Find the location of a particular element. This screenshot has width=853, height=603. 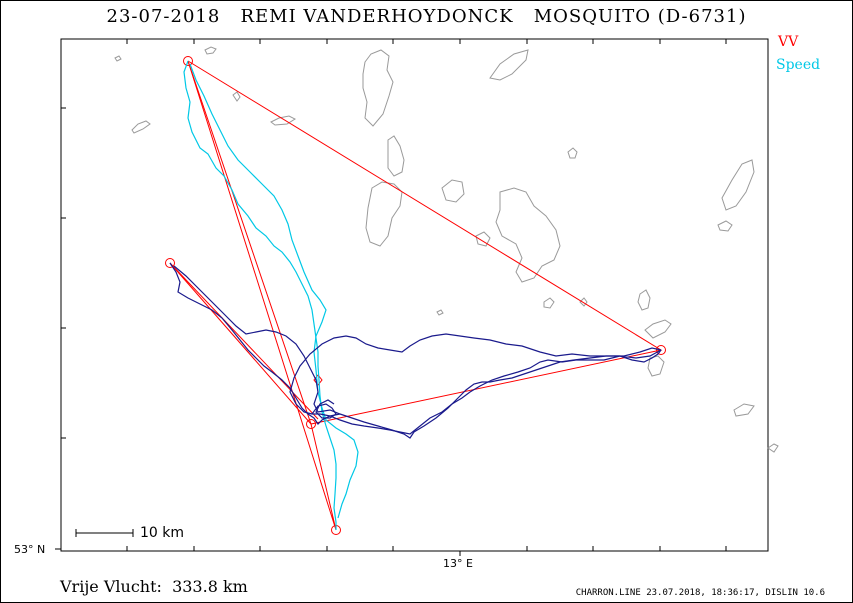

free-flight-distance: Vrije Vlucht: 333.8 km is located at coordinates (154, 586).